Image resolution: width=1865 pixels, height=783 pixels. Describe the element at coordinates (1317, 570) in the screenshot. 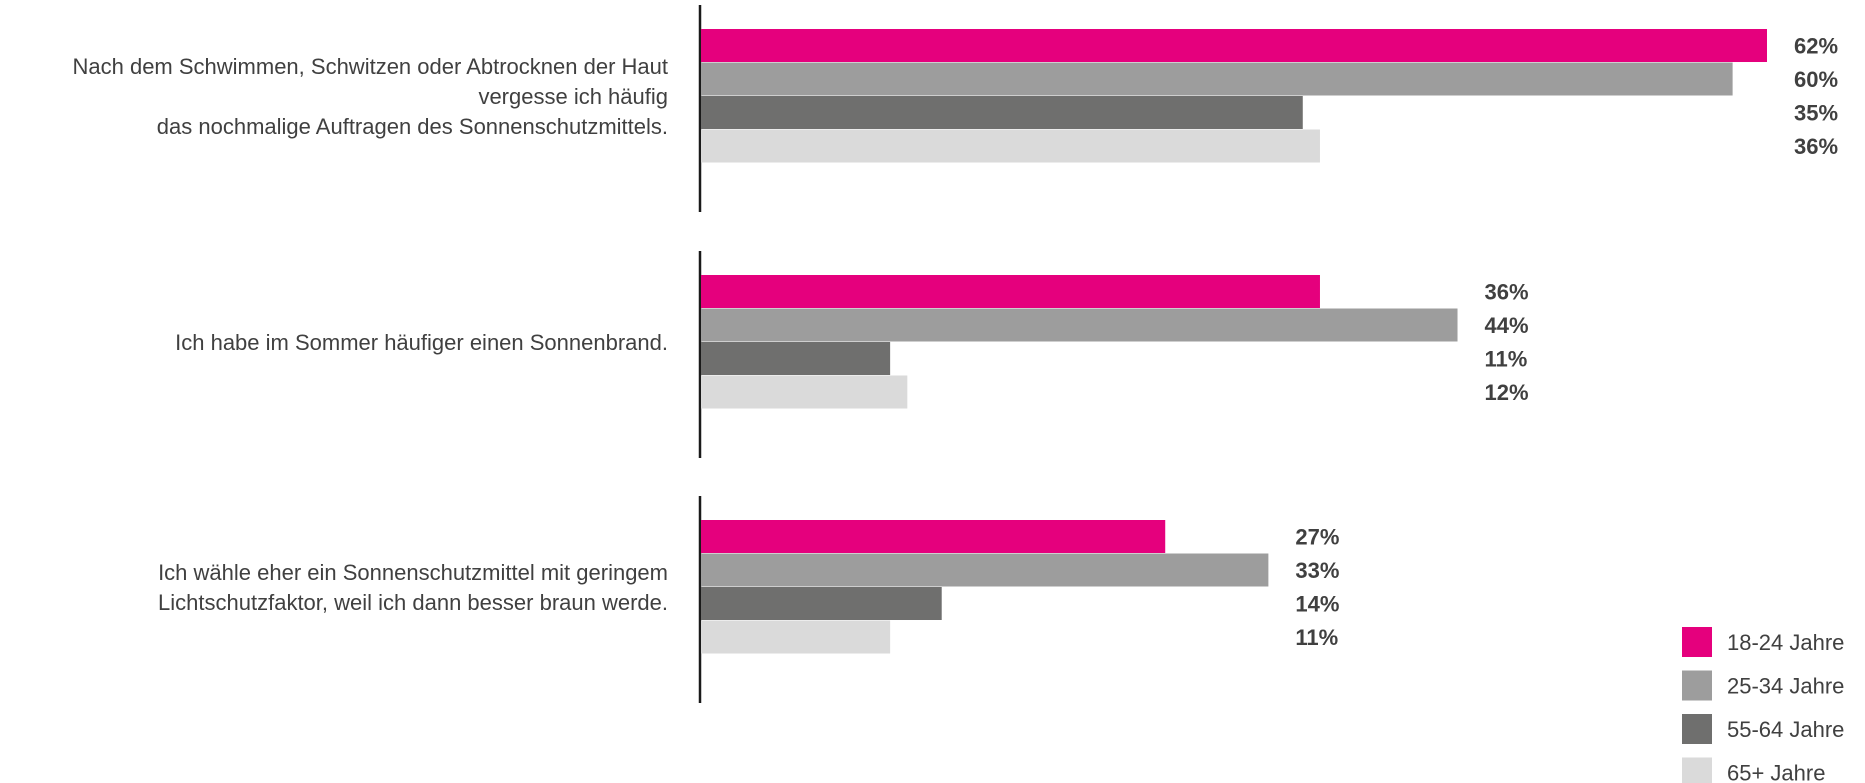

I see `data-label: 33%` at that location.